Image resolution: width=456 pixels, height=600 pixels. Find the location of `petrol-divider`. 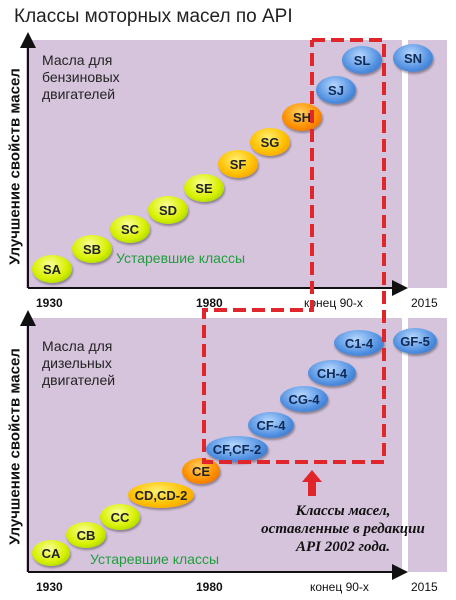

petrol-divider is located at coordinates (405, 165).